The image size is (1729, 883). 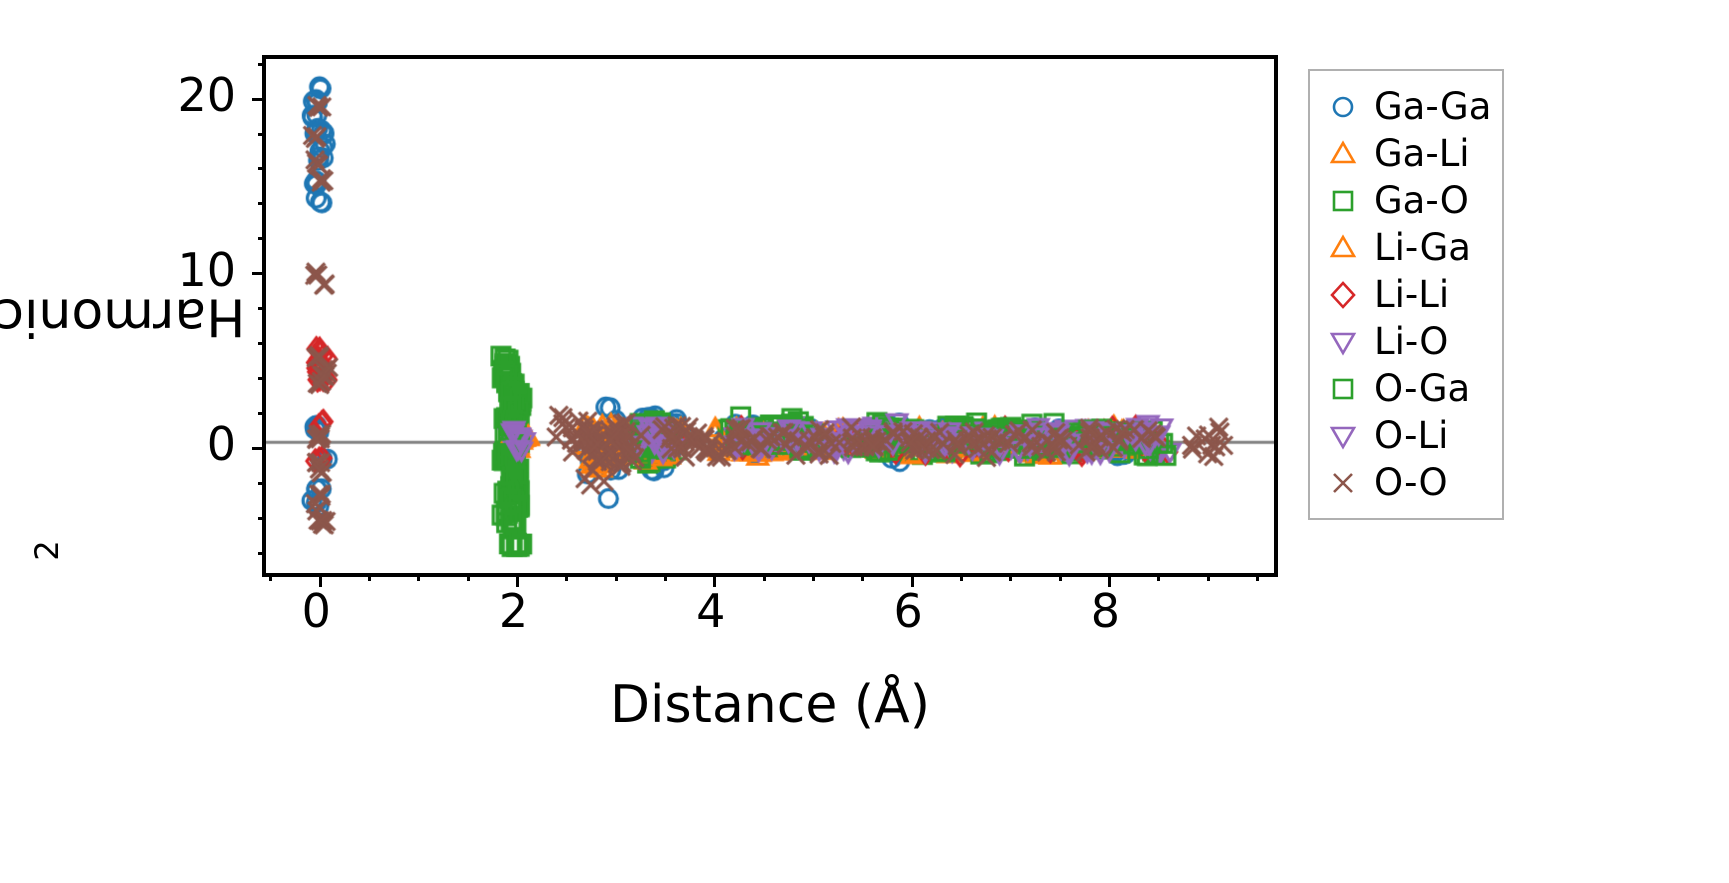 I want to click on x-axis-label-text: Distance (Å), so click(x=770, y=705).